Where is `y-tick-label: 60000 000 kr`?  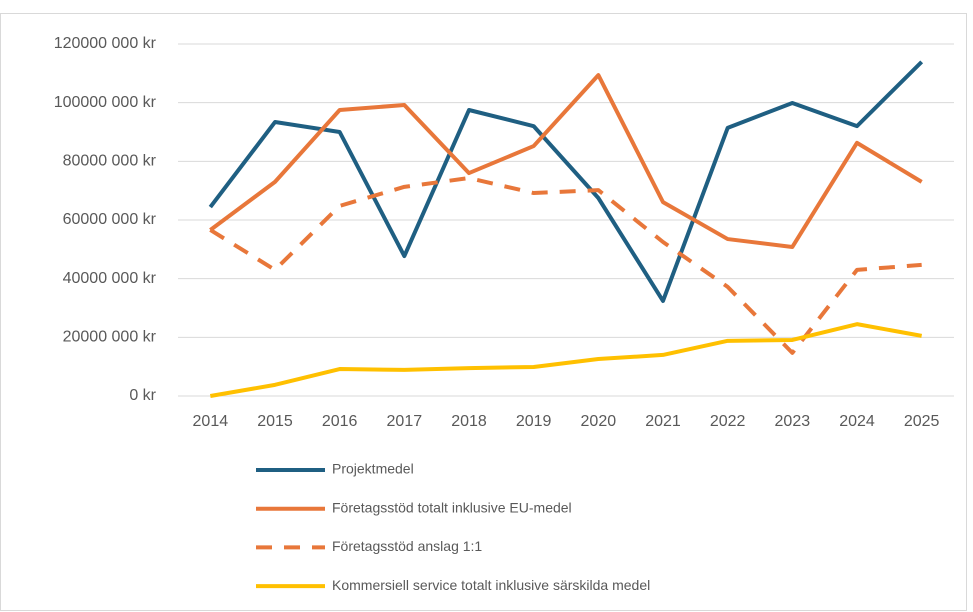
y-tick-label: 60000 000 kr is located at coordinates (110, 219).